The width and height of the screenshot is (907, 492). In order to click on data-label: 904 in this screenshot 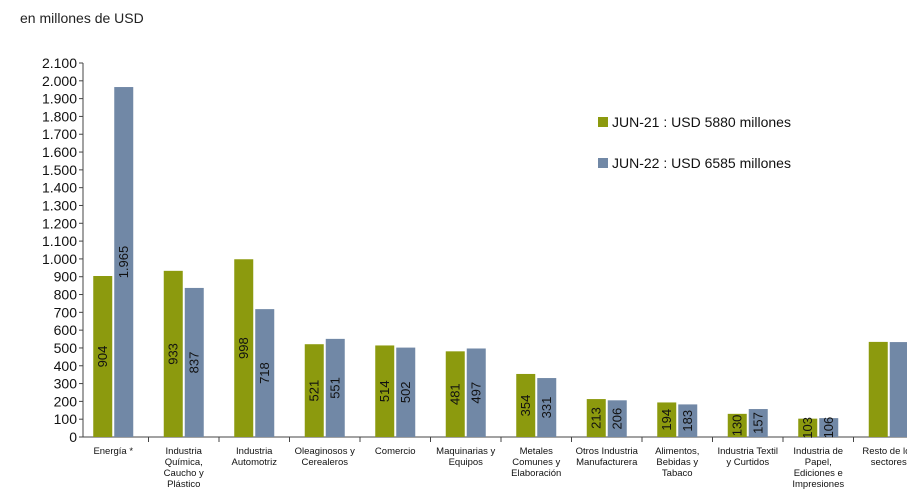, I will do `click(102, 357)`.